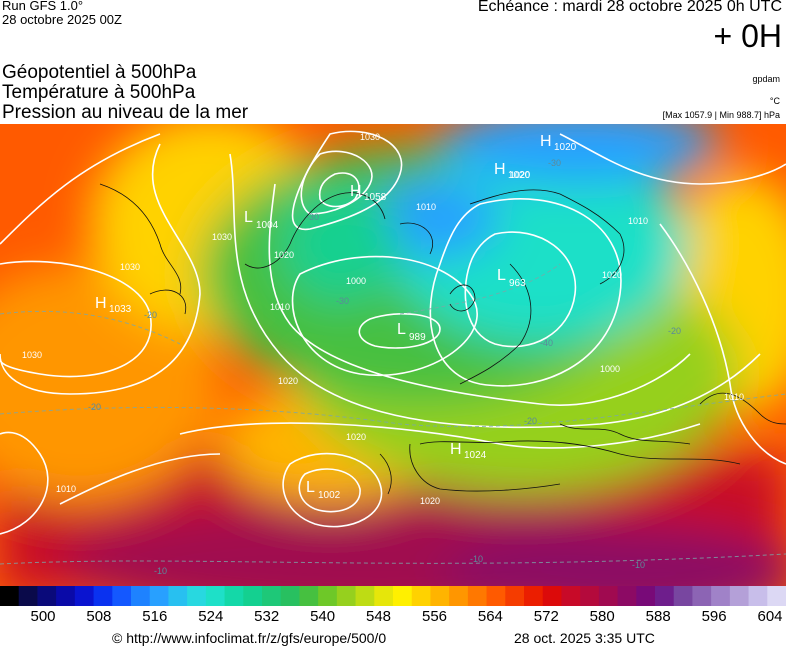  Describe the element at coordinates (417, 337) in the screenshot. I see `low-value-3: 989` at that location.